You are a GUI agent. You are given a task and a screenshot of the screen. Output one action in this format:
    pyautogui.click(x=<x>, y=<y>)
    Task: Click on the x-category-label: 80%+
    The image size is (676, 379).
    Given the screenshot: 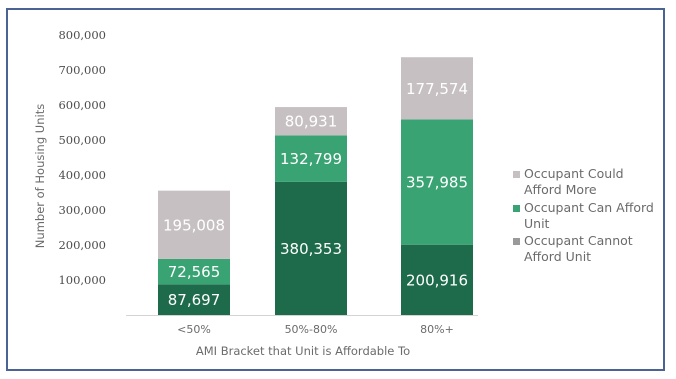 What is the action you would take?
    pyautogui.click(x=437, y=329)
    